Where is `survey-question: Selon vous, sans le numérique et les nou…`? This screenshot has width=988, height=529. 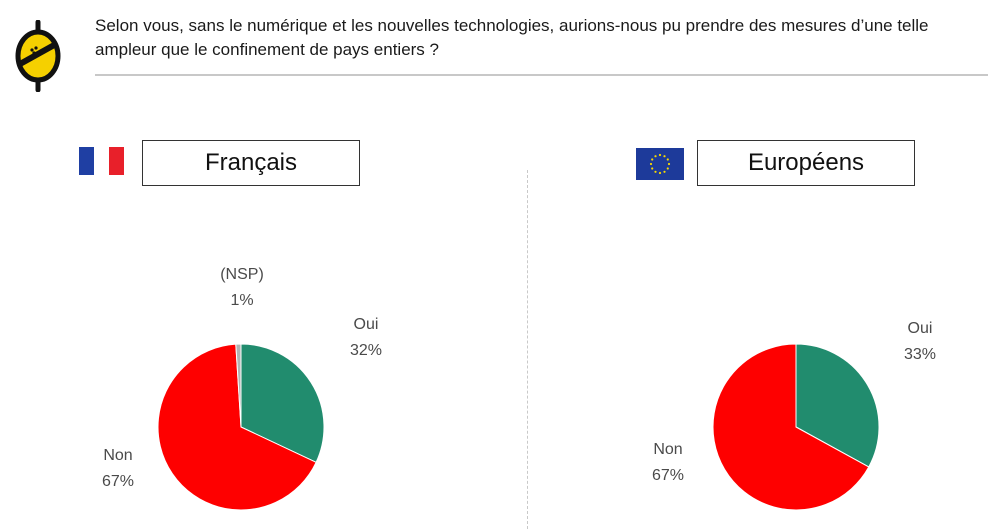
survey-question: Selon vous, sans le numérique et les nou… is located at coordinates (512, 37).